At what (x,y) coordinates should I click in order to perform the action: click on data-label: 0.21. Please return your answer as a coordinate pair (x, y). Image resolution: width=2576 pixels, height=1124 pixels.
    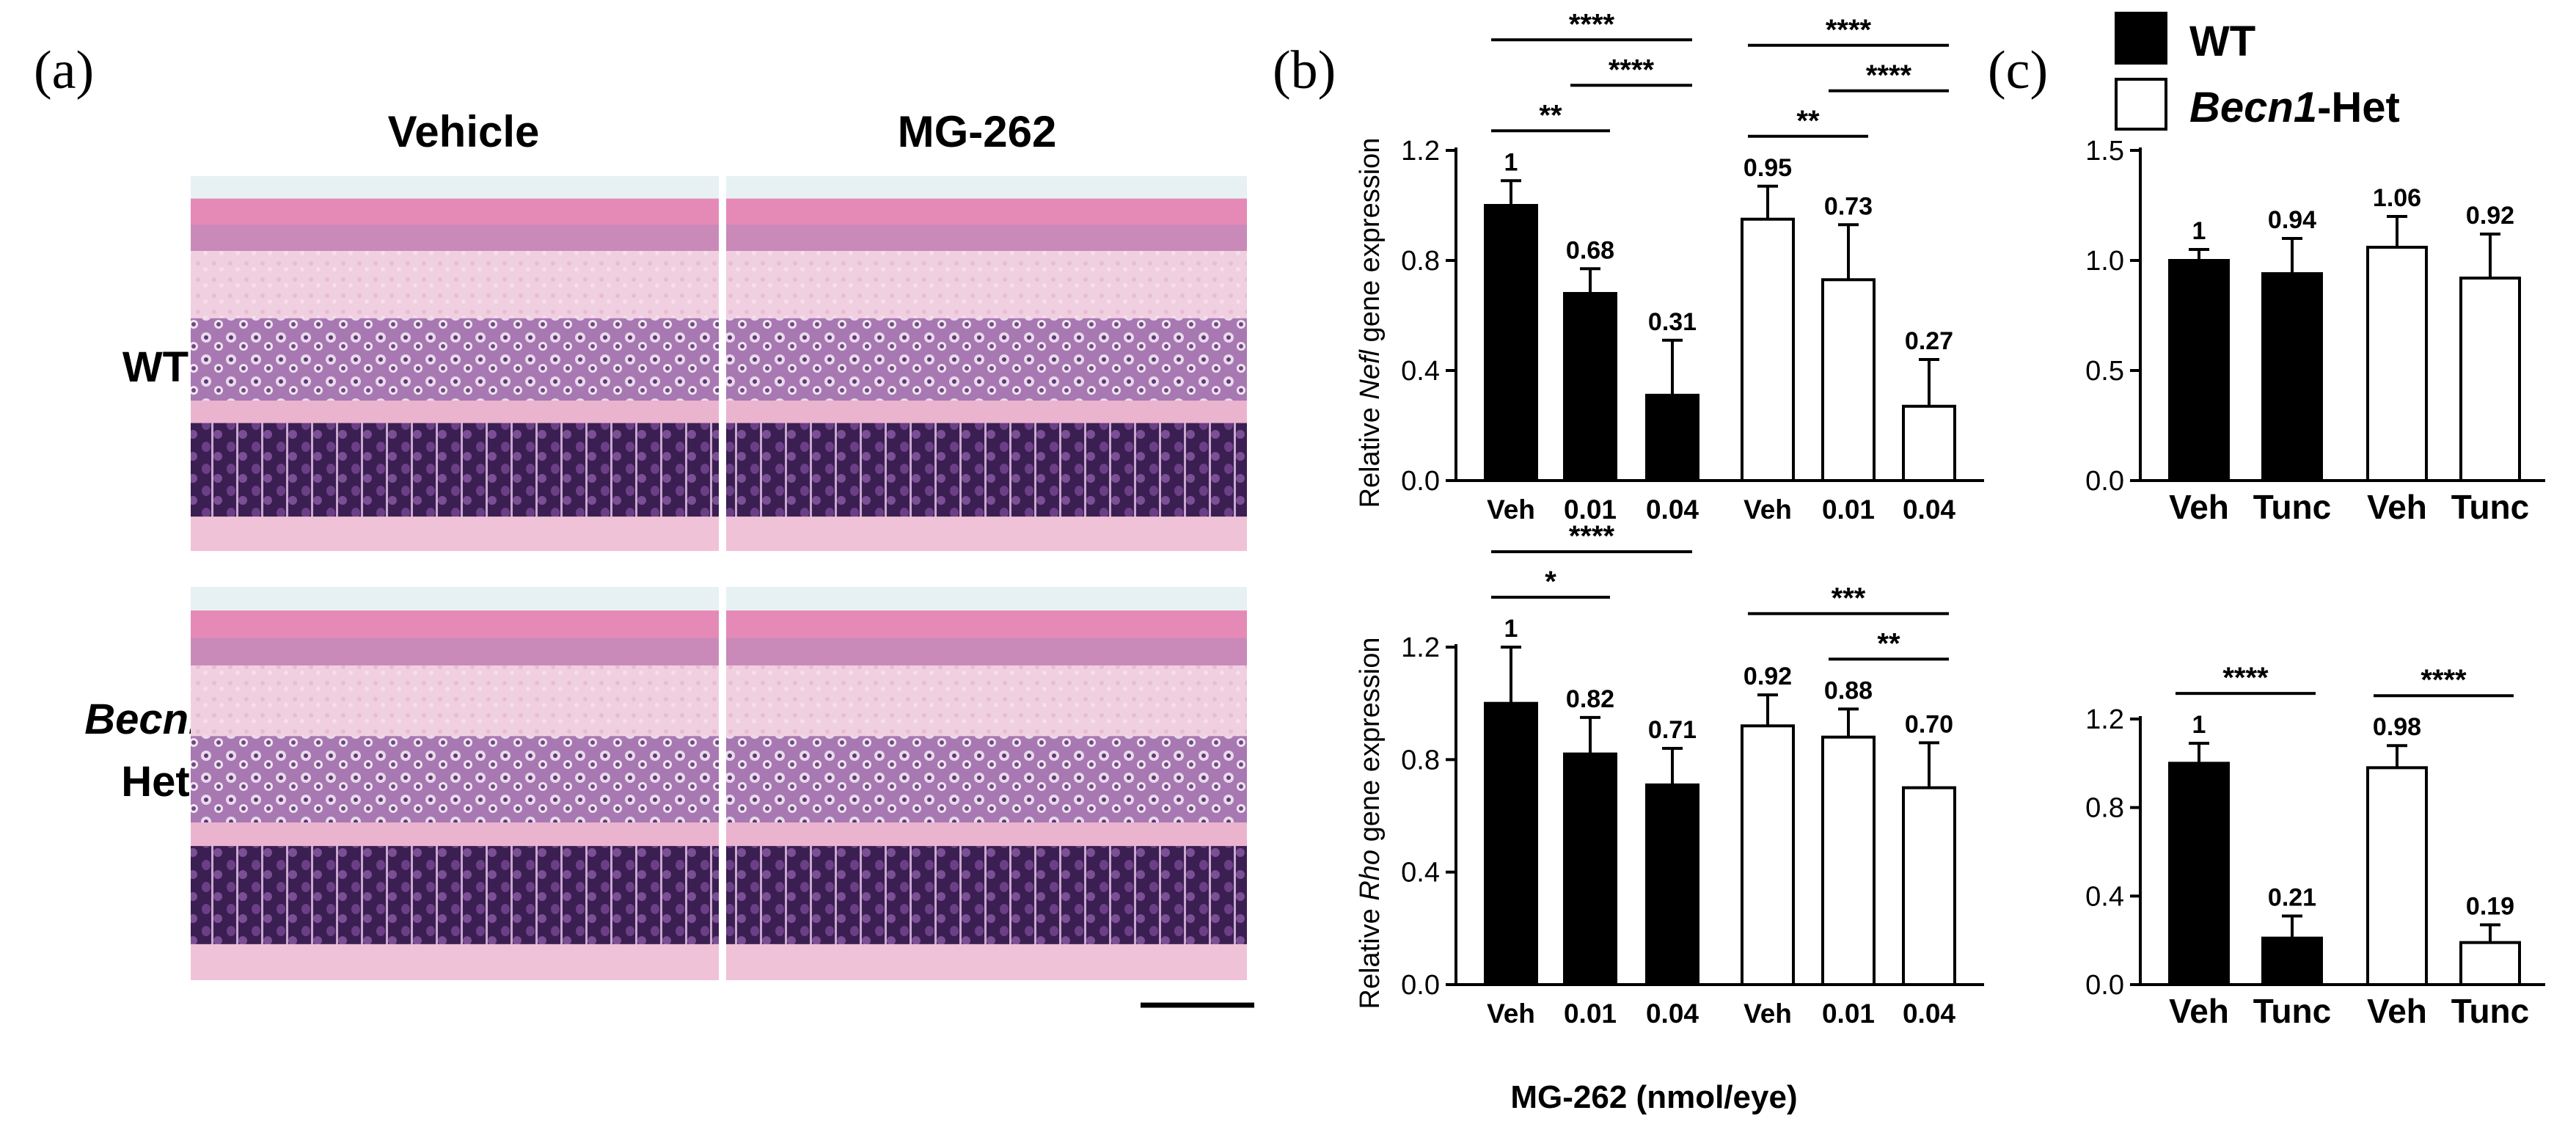
    Looking at the image, I should click on (2292, 897).